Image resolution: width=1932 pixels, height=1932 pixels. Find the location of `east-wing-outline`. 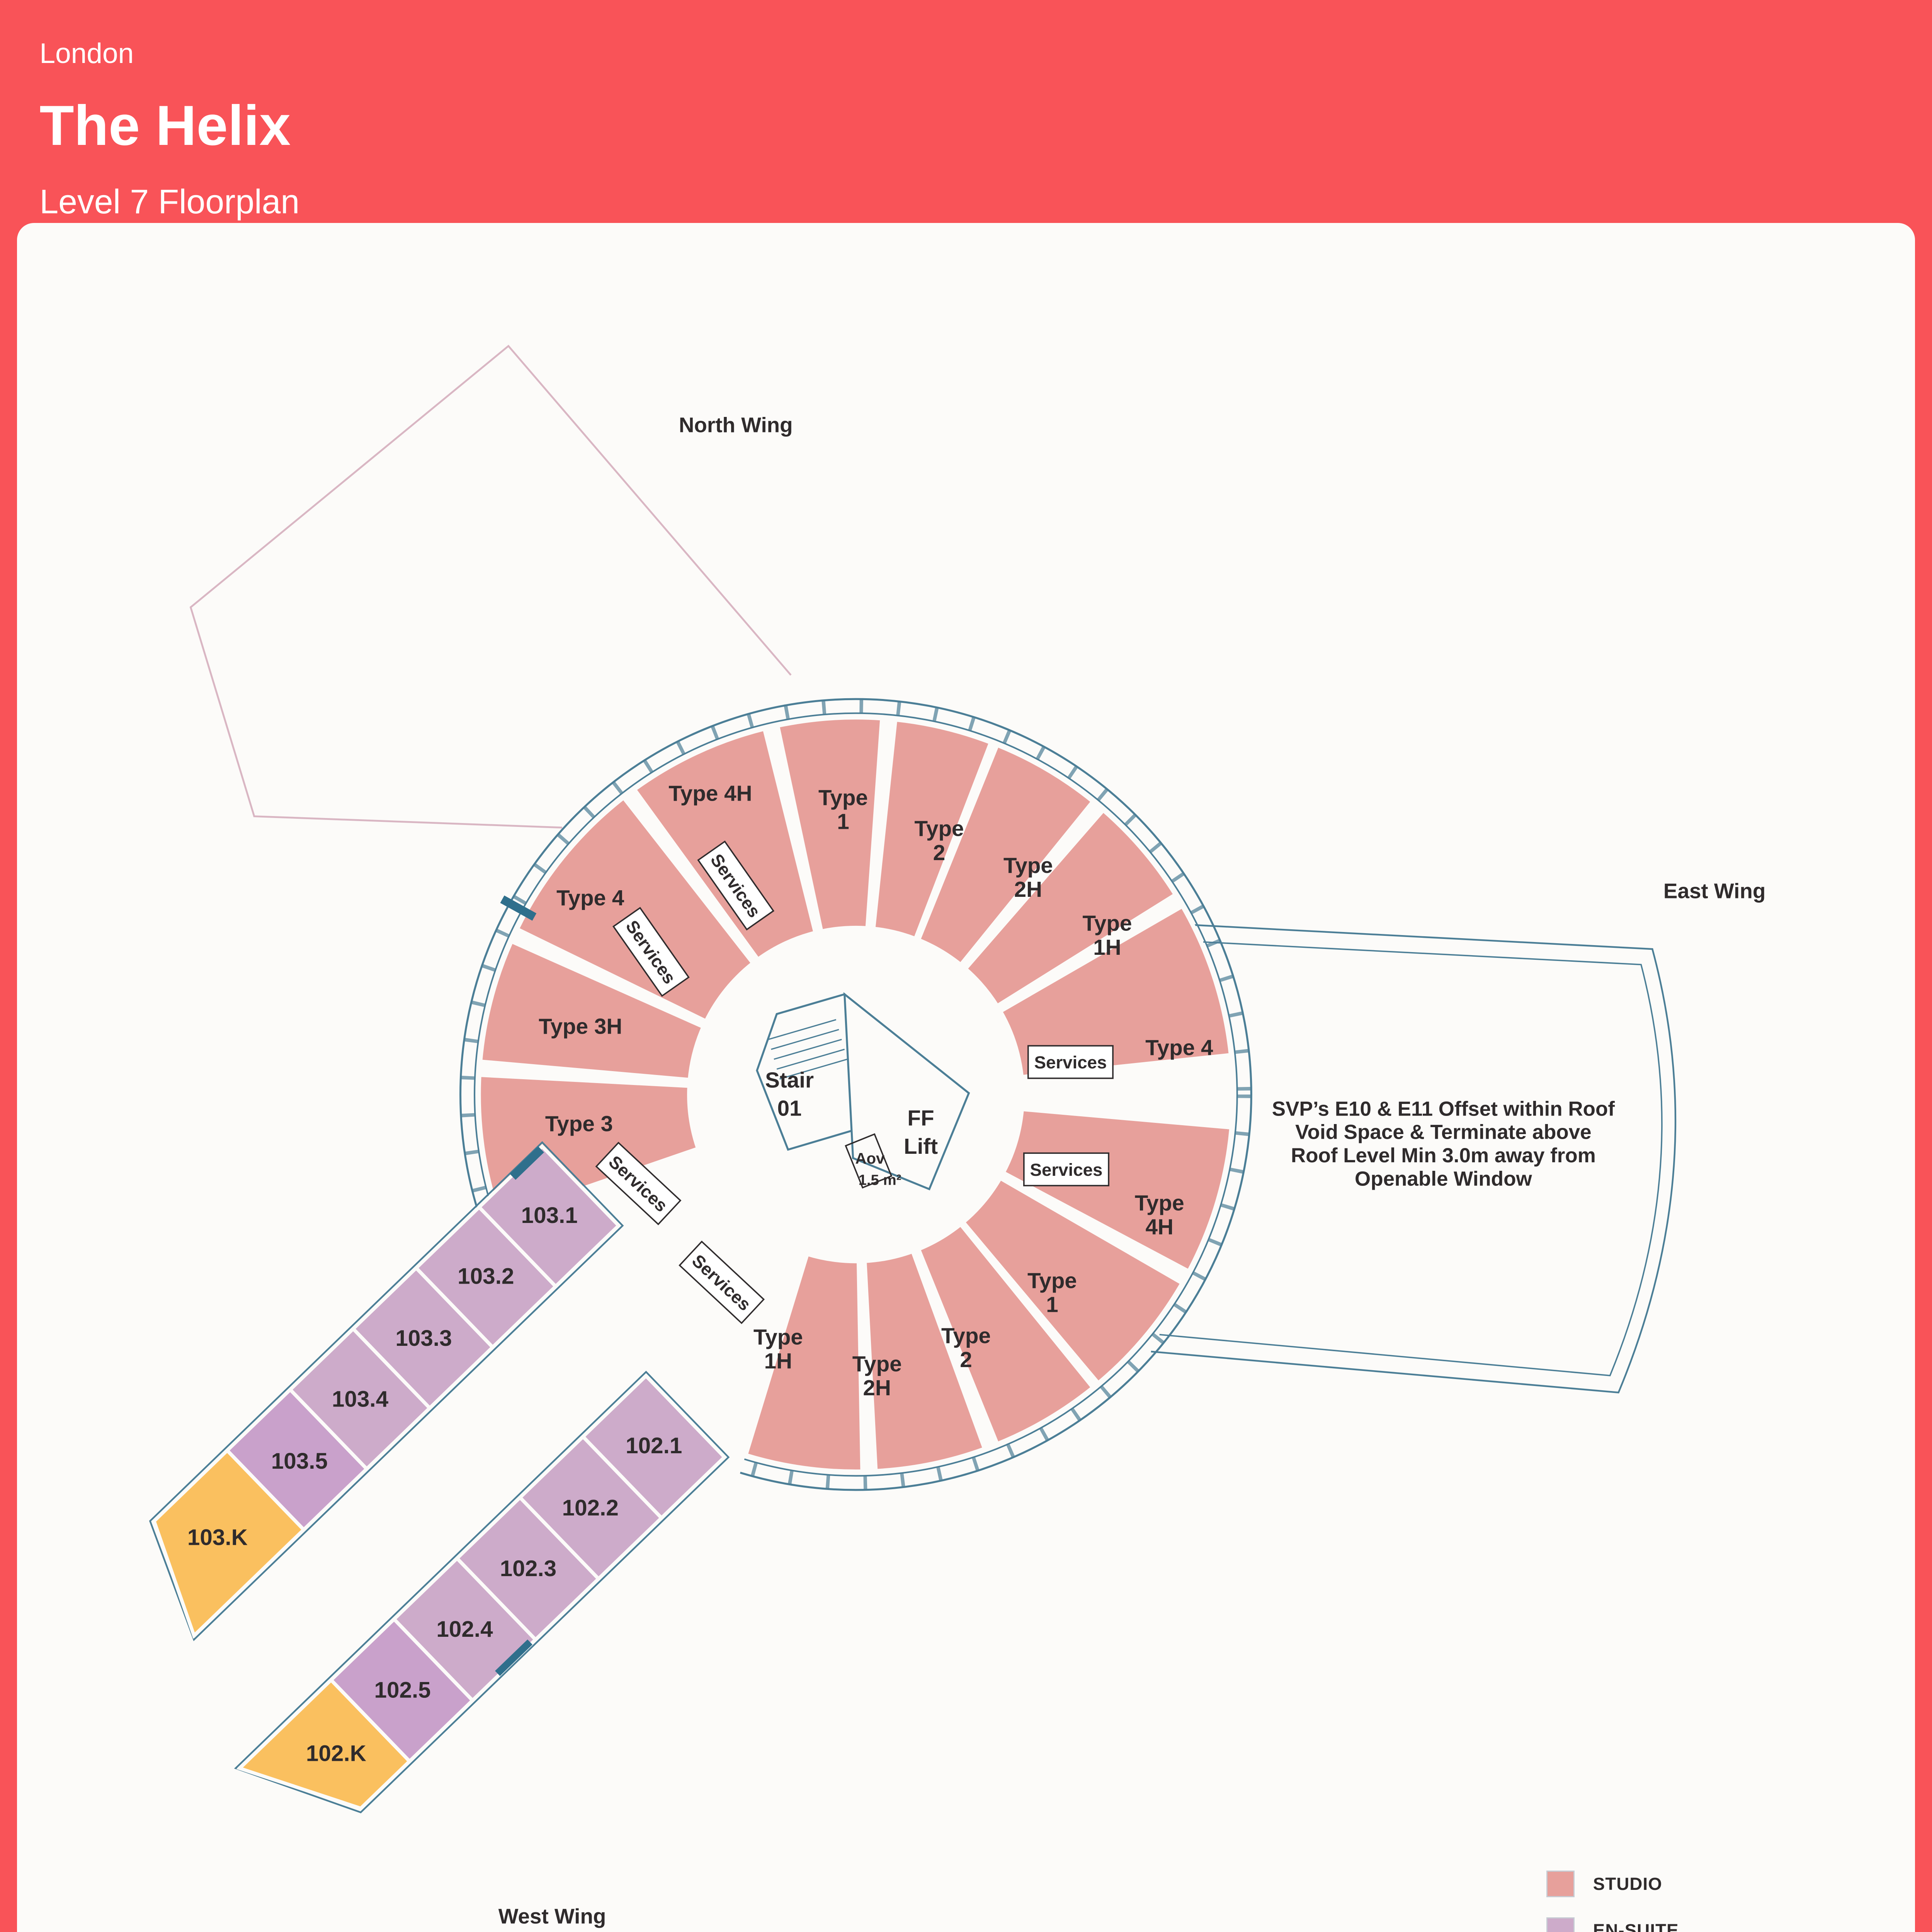

east-wing-outline is located at coordinates (1414, 1159).